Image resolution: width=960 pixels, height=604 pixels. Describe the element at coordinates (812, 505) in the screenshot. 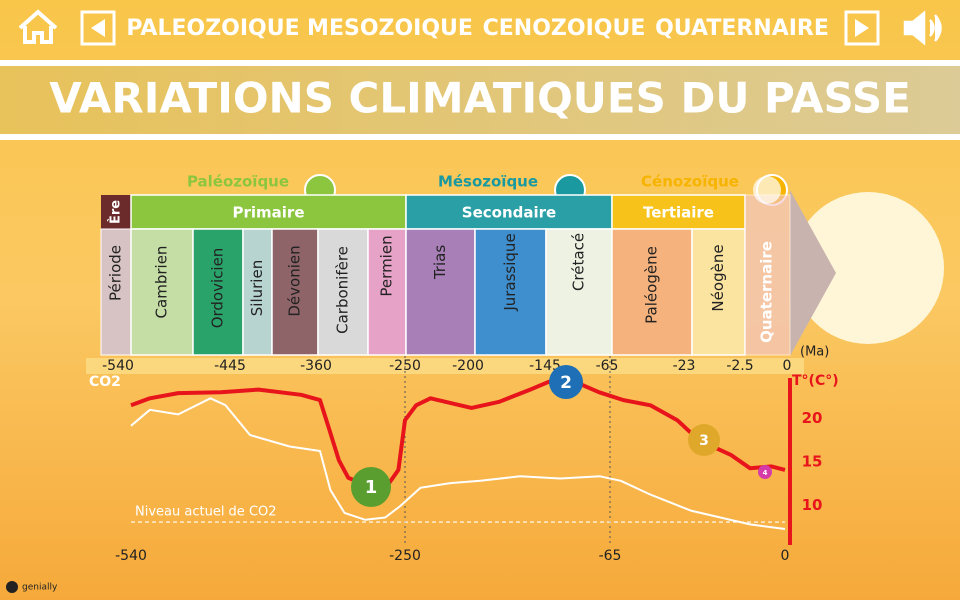

I see `y2-tick-label: 10` at that location.